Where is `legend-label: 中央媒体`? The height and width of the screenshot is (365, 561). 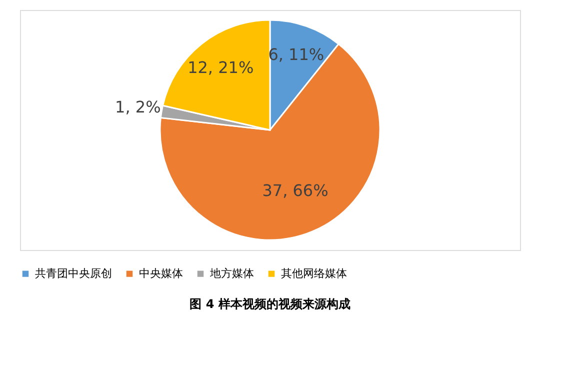 legend-label: 中央媒体 is located at coordinates (161, 273).